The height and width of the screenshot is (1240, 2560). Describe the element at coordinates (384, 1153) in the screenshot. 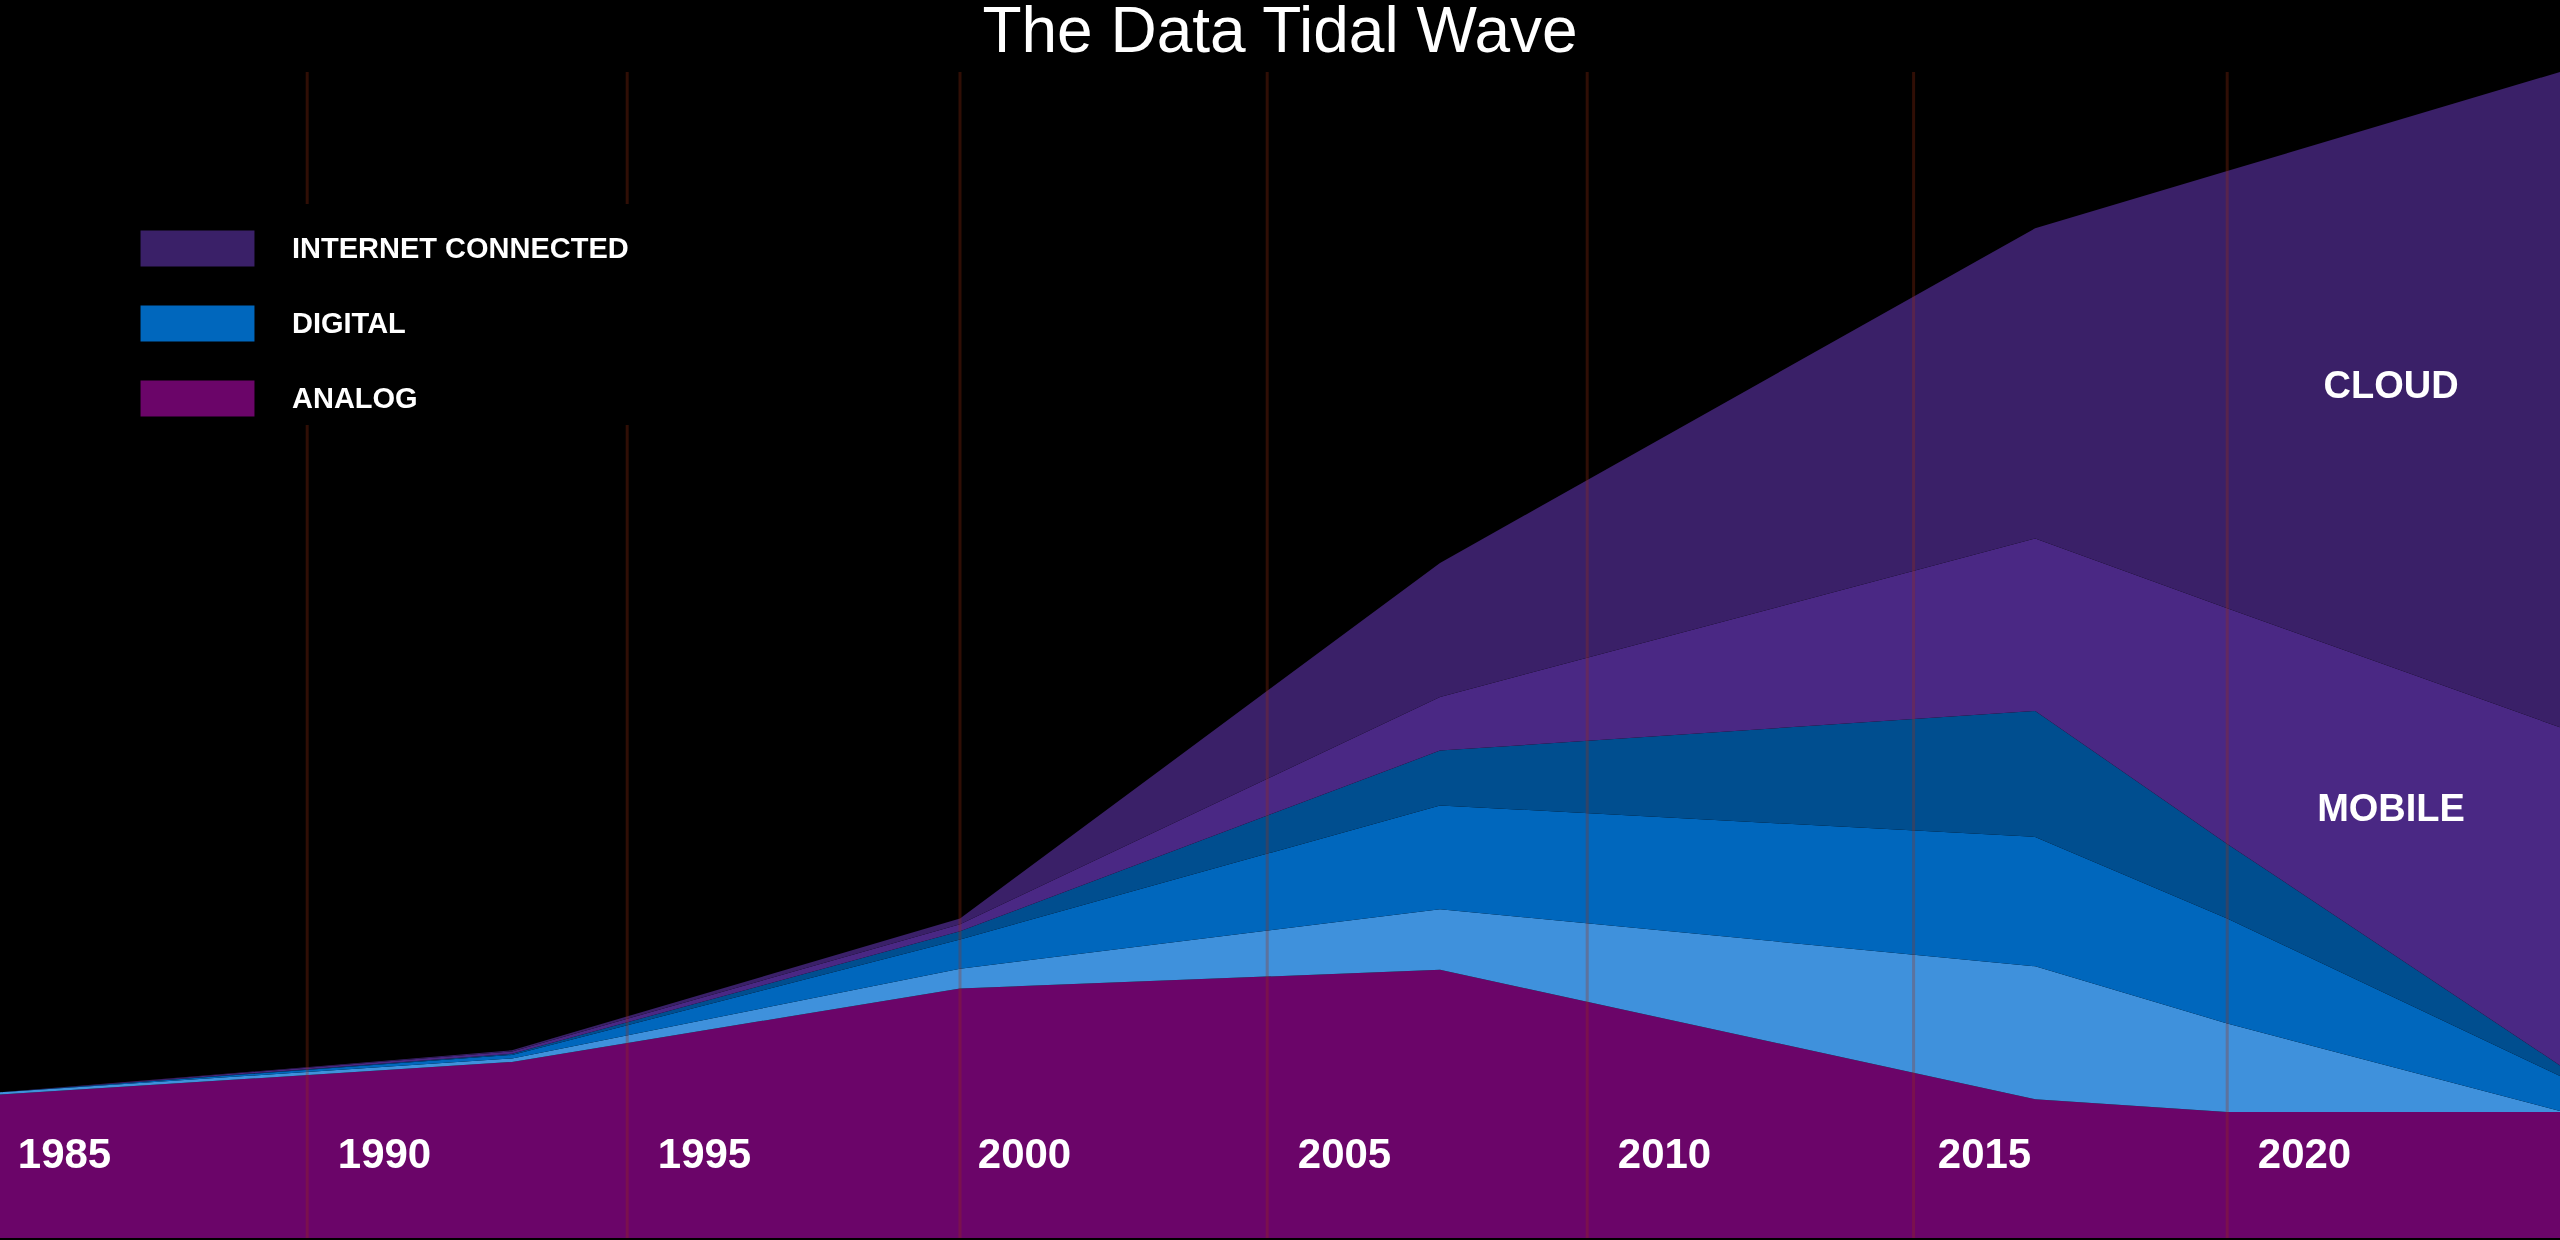

I see `x-tick-label: 1990` at that location.